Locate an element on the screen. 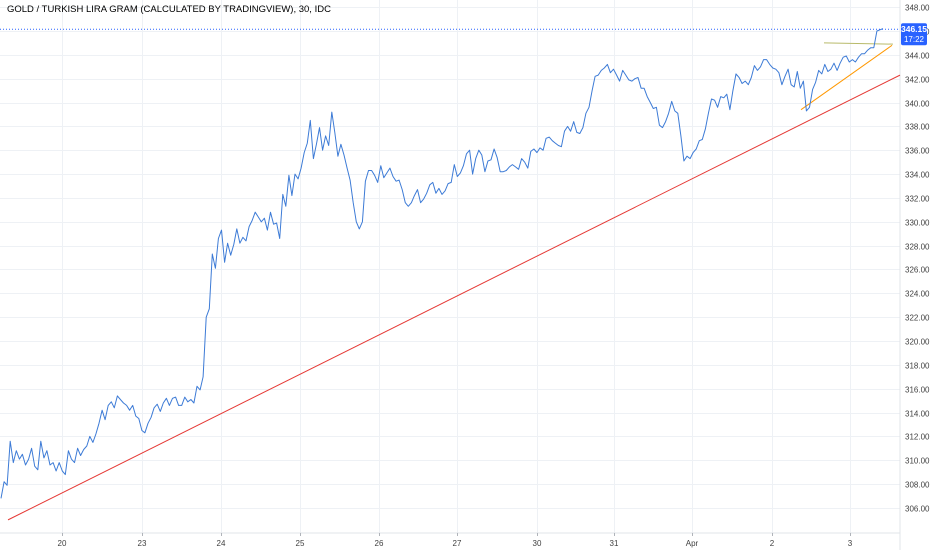 The width and height of the screenshot is (932, 555). x-tick-label: 31 is located at coordinates (614, 543).